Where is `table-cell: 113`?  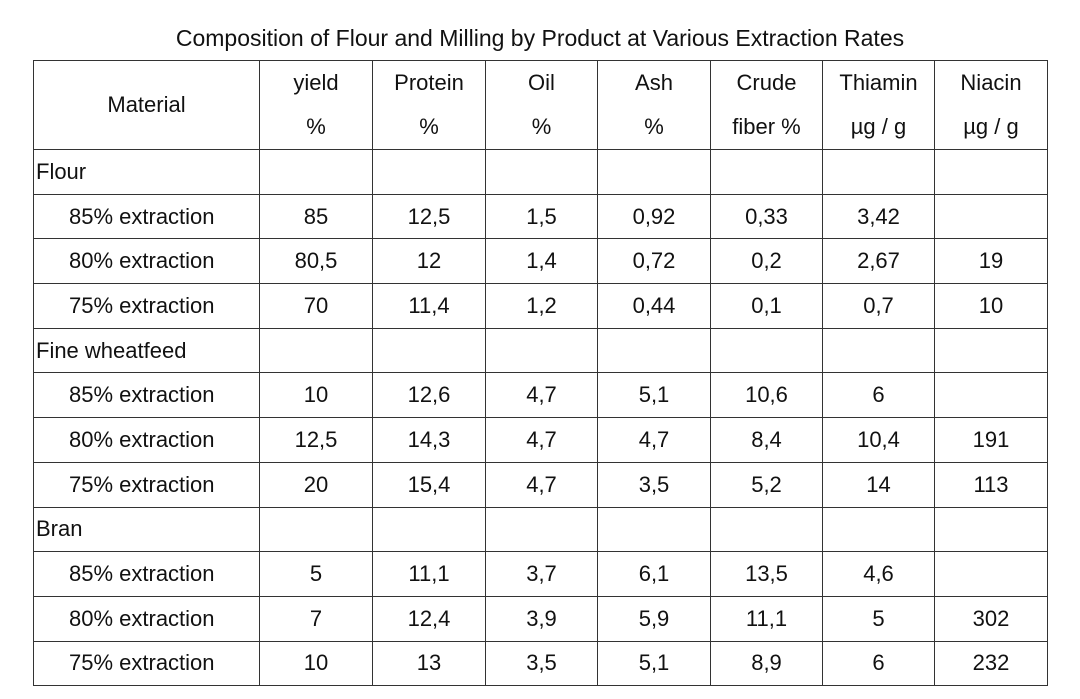 table-cell: 113 is located at coordinates (991, 484).